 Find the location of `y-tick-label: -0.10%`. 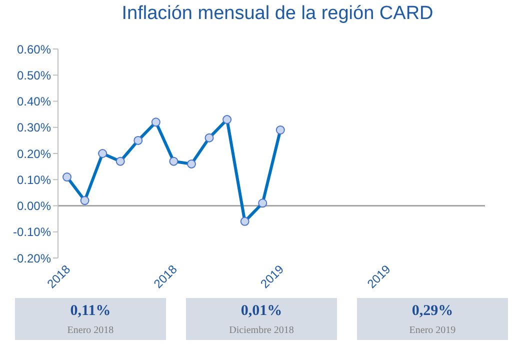

y-tick-label: -0.10% is located at coordinates (32, 232).